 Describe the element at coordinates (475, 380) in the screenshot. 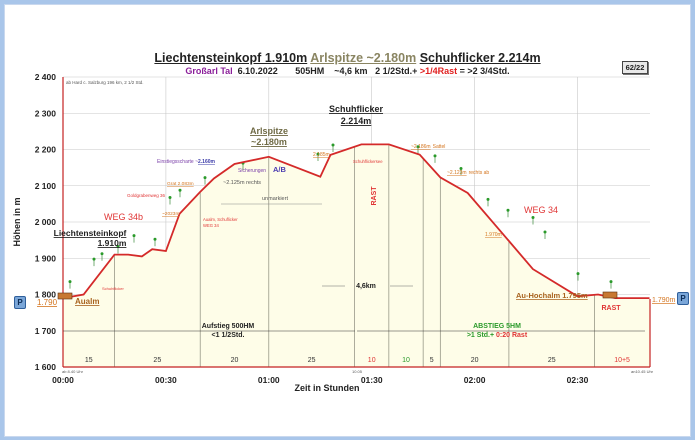

I see `x-tick-label: 02:00` at that location.